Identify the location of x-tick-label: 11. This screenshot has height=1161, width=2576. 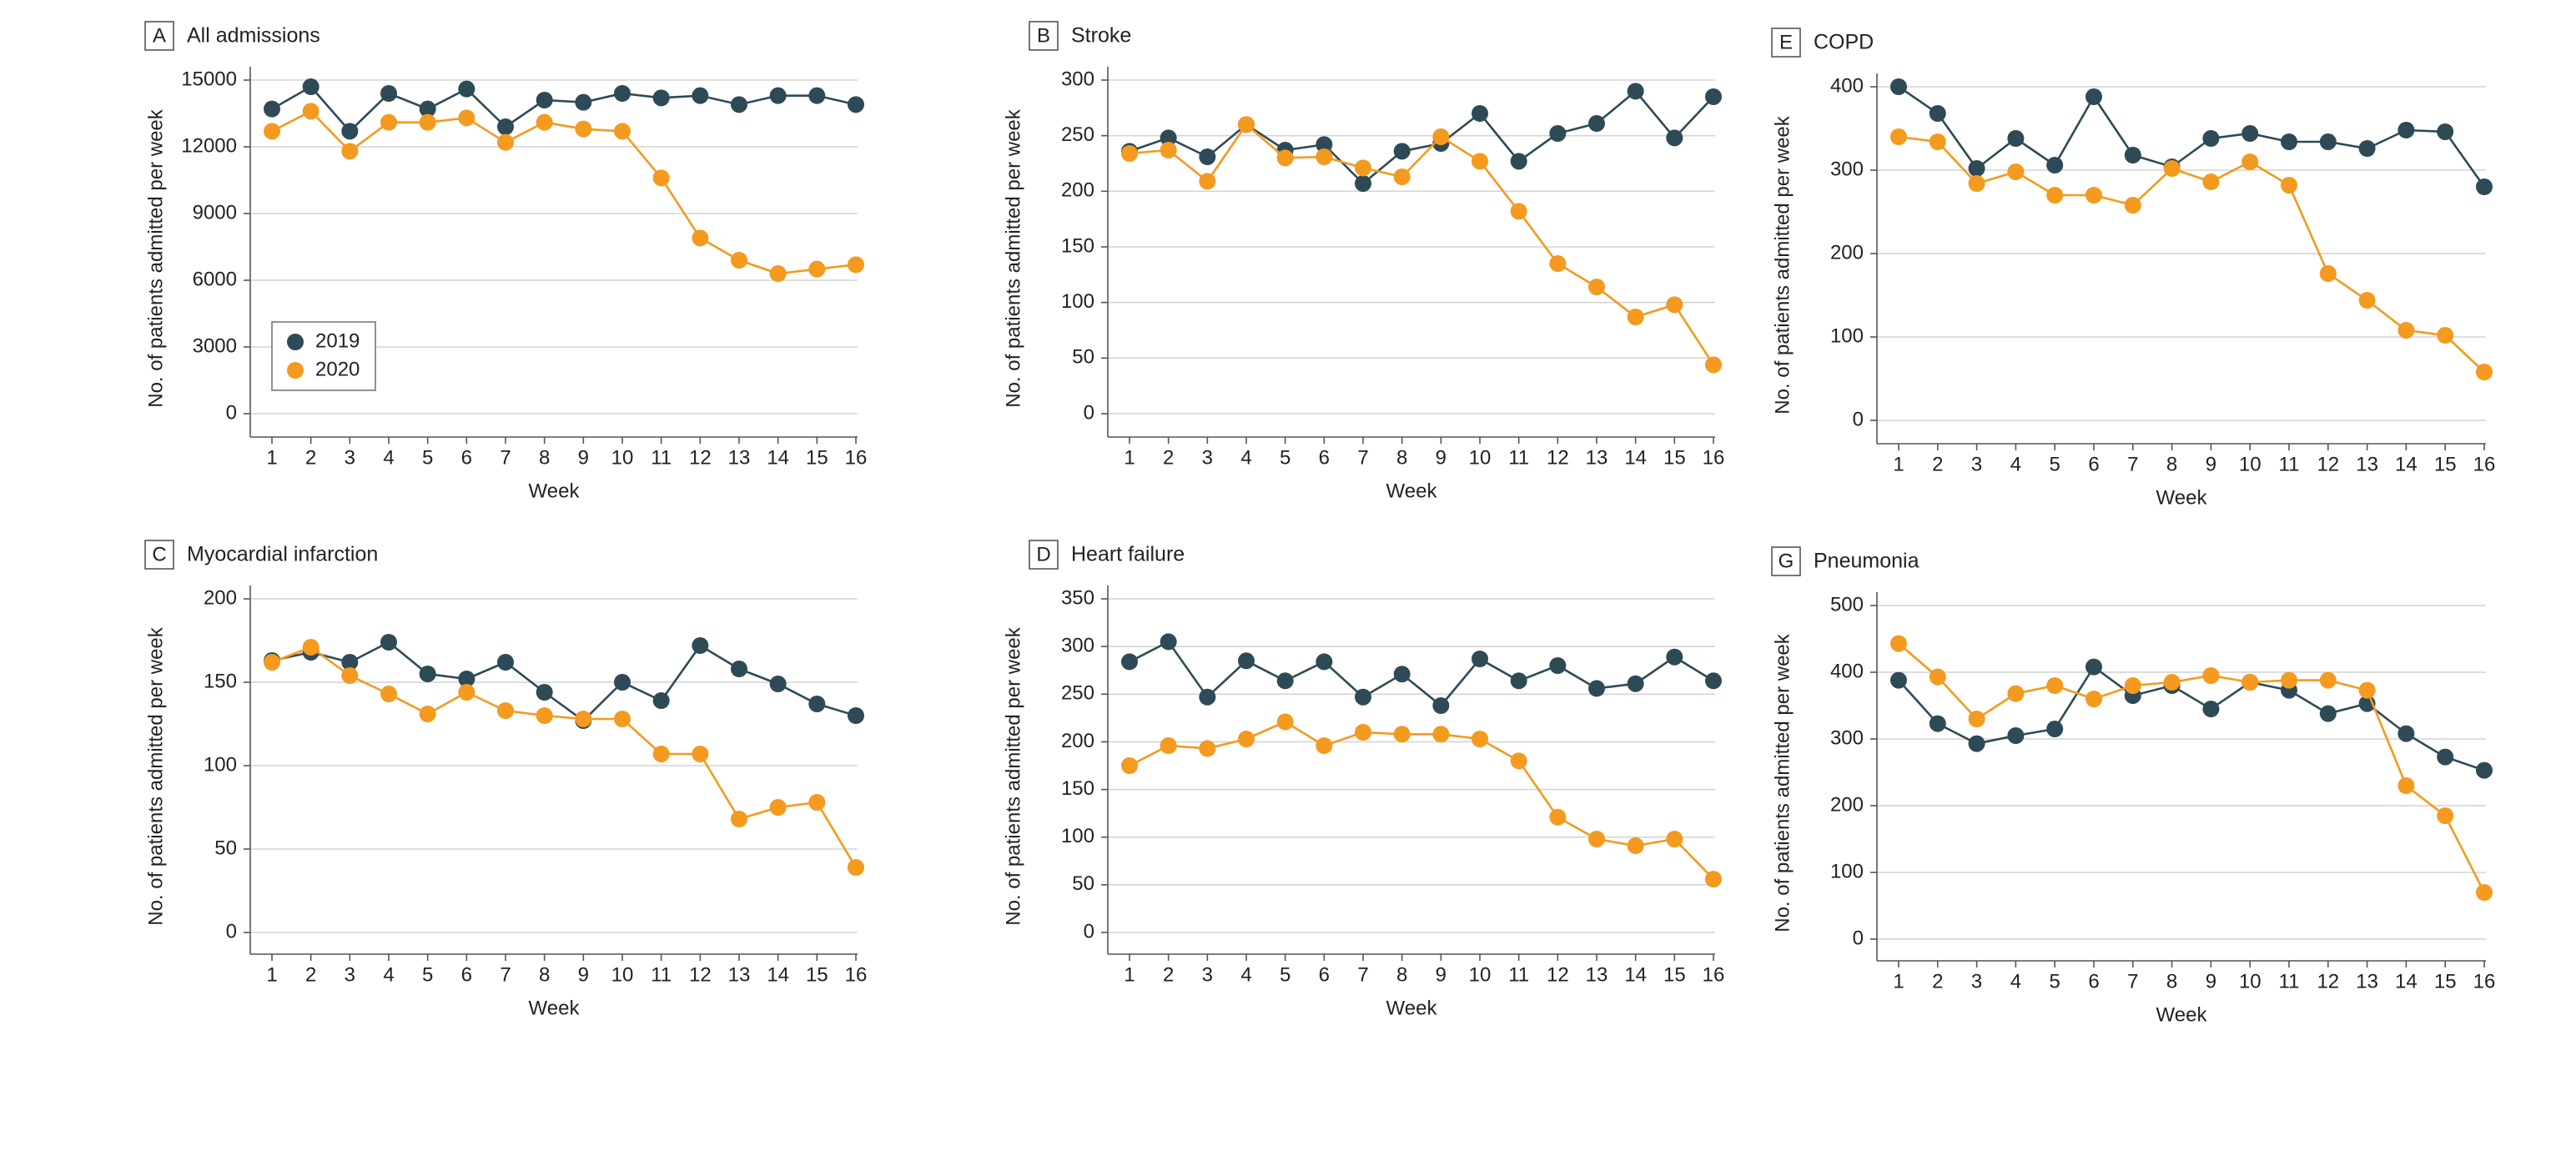
(1518, 457).